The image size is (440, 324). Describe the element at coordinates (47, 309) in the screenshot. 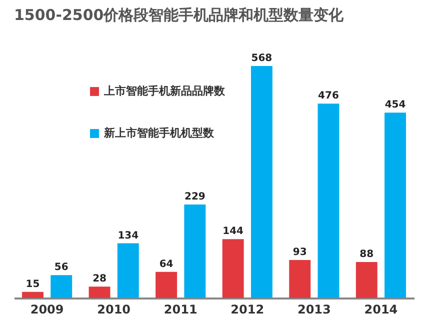

I see `x-tick-label: 2009` at that location.